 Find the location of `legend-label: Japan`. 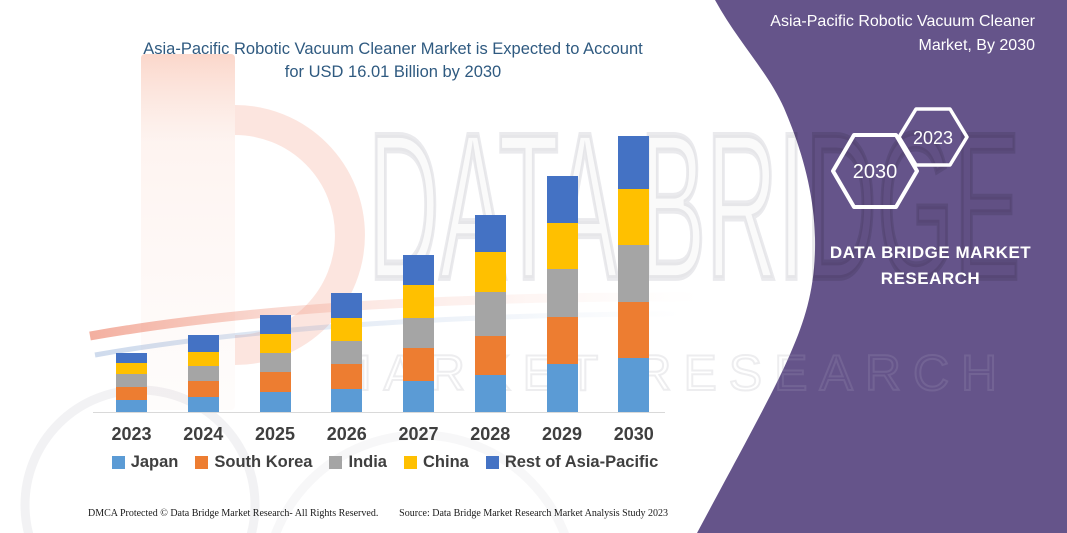

legend-label: Japan is located at coordinates (154, 462).